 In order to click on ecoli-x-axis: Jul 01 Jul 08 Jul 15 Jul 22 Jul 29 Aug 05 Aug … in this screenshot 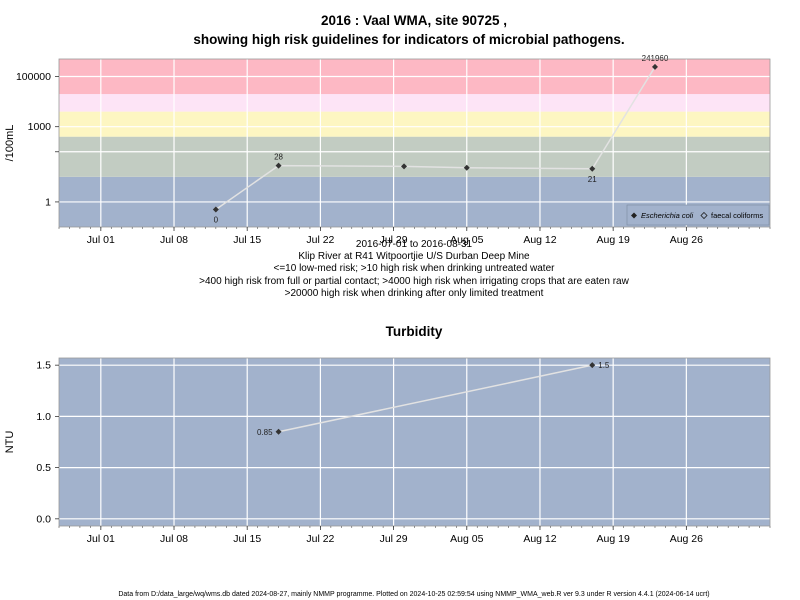, I will do `click(414, 236)`.